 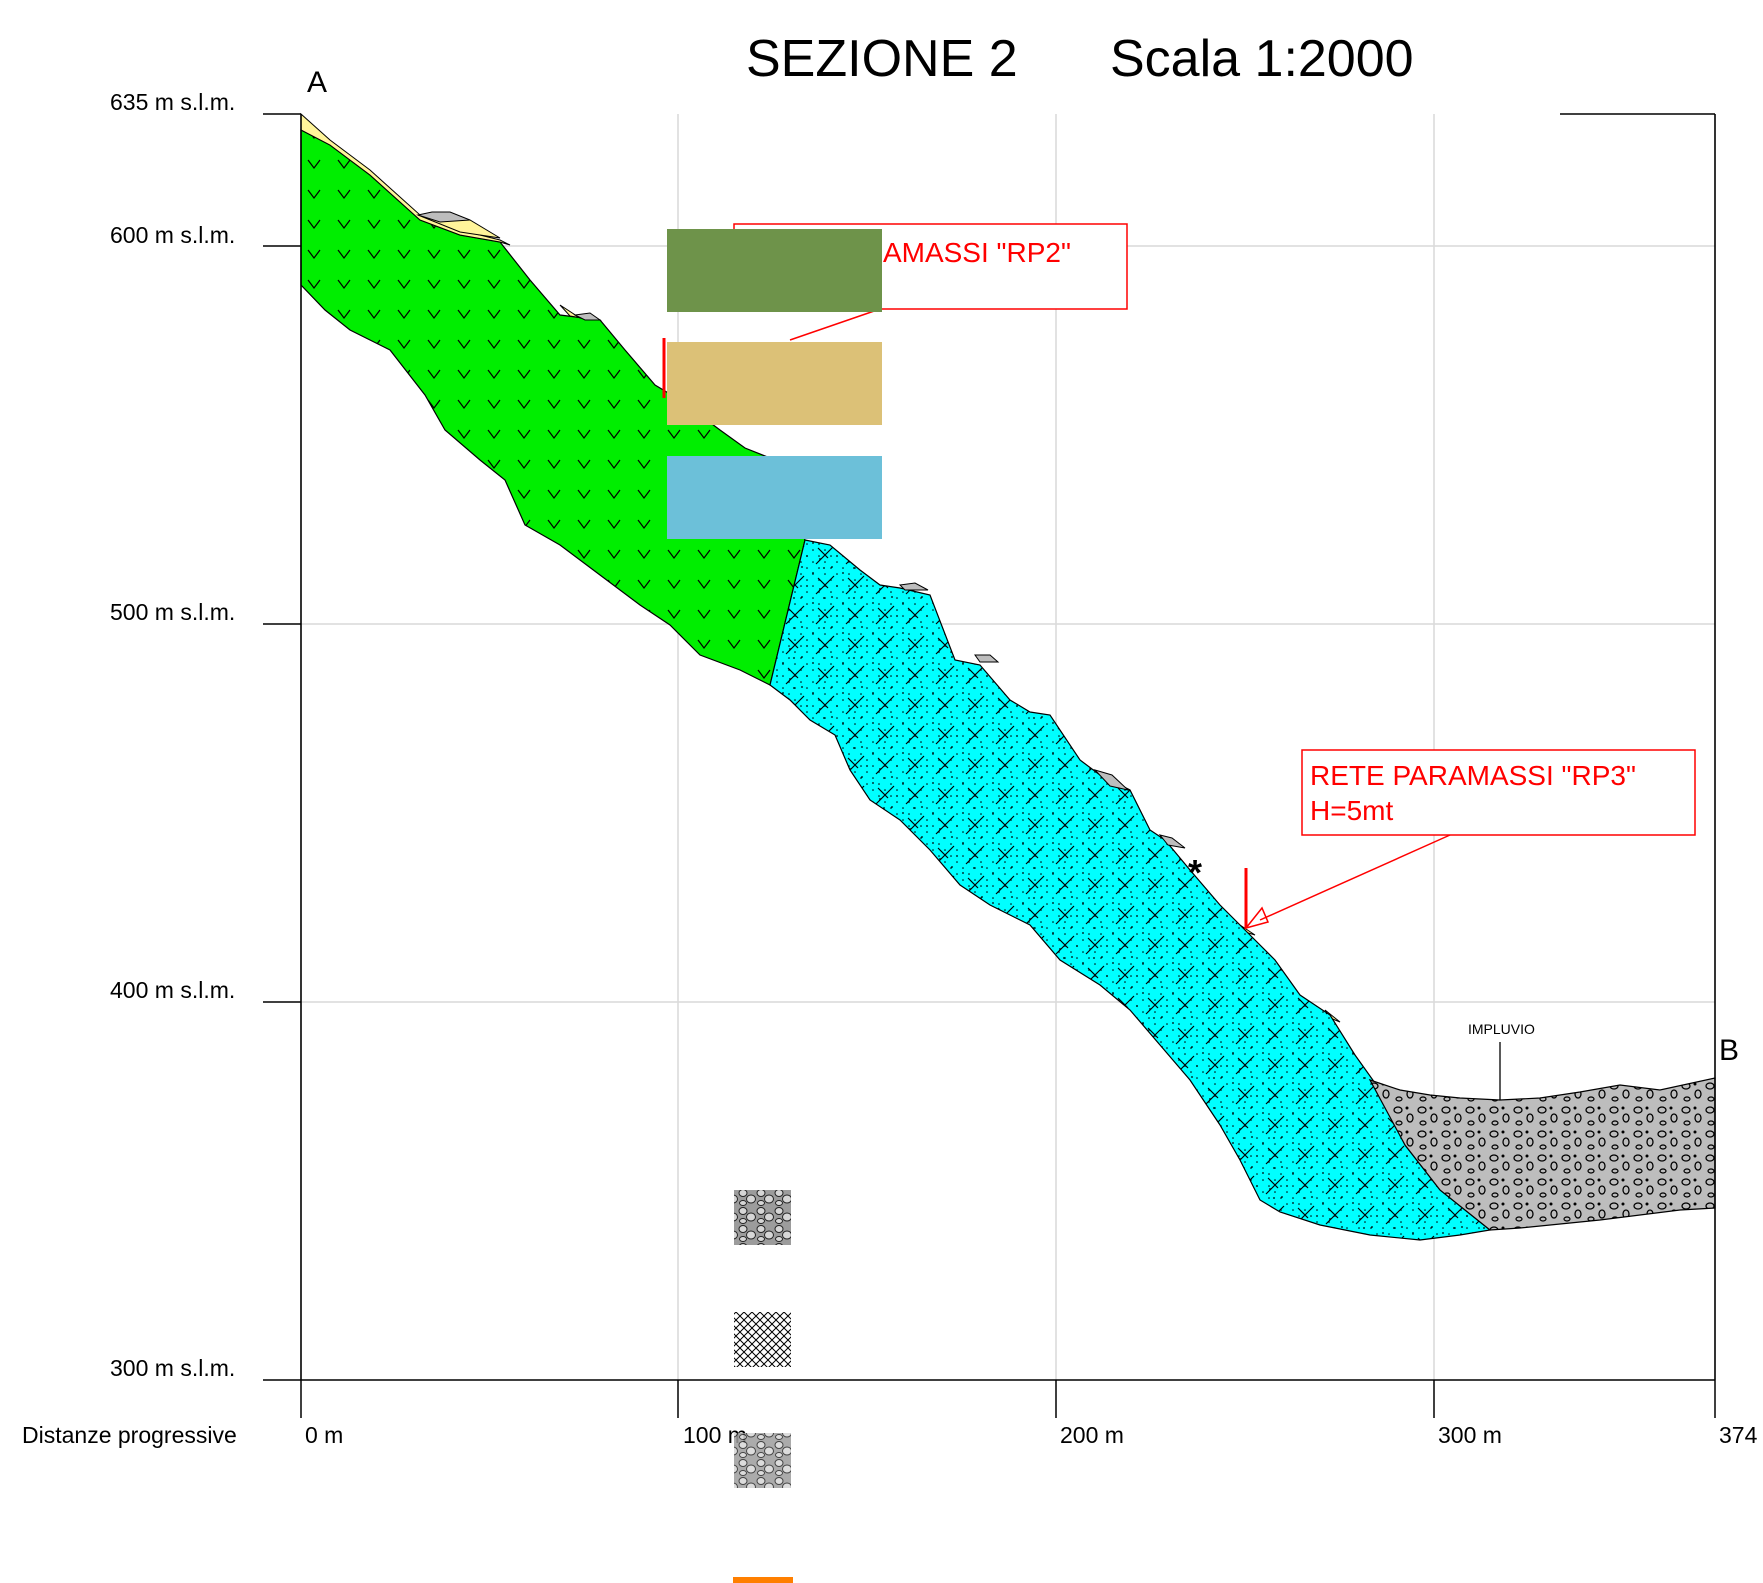 I want to click on elevation-label: 635 m s.l.m., so click(x=172, y=102).